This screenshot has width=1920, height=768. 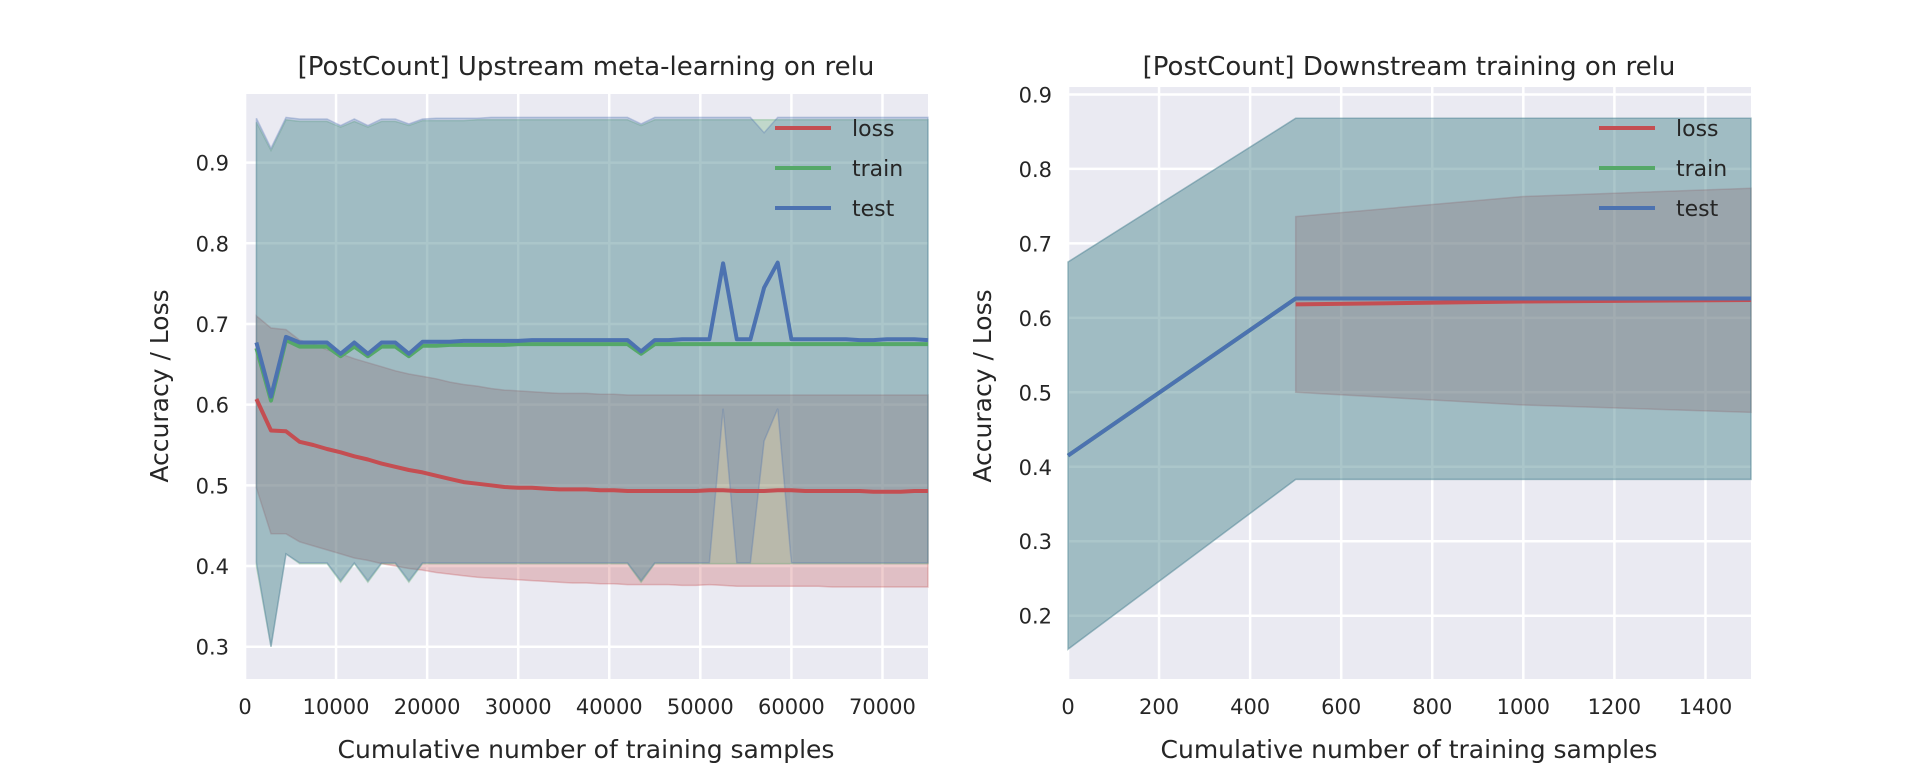 What do you see at coordinates (212, 486) in the screenshot?
I see `left-y-tick-label: 0.5` at bounding box center [212, 486].